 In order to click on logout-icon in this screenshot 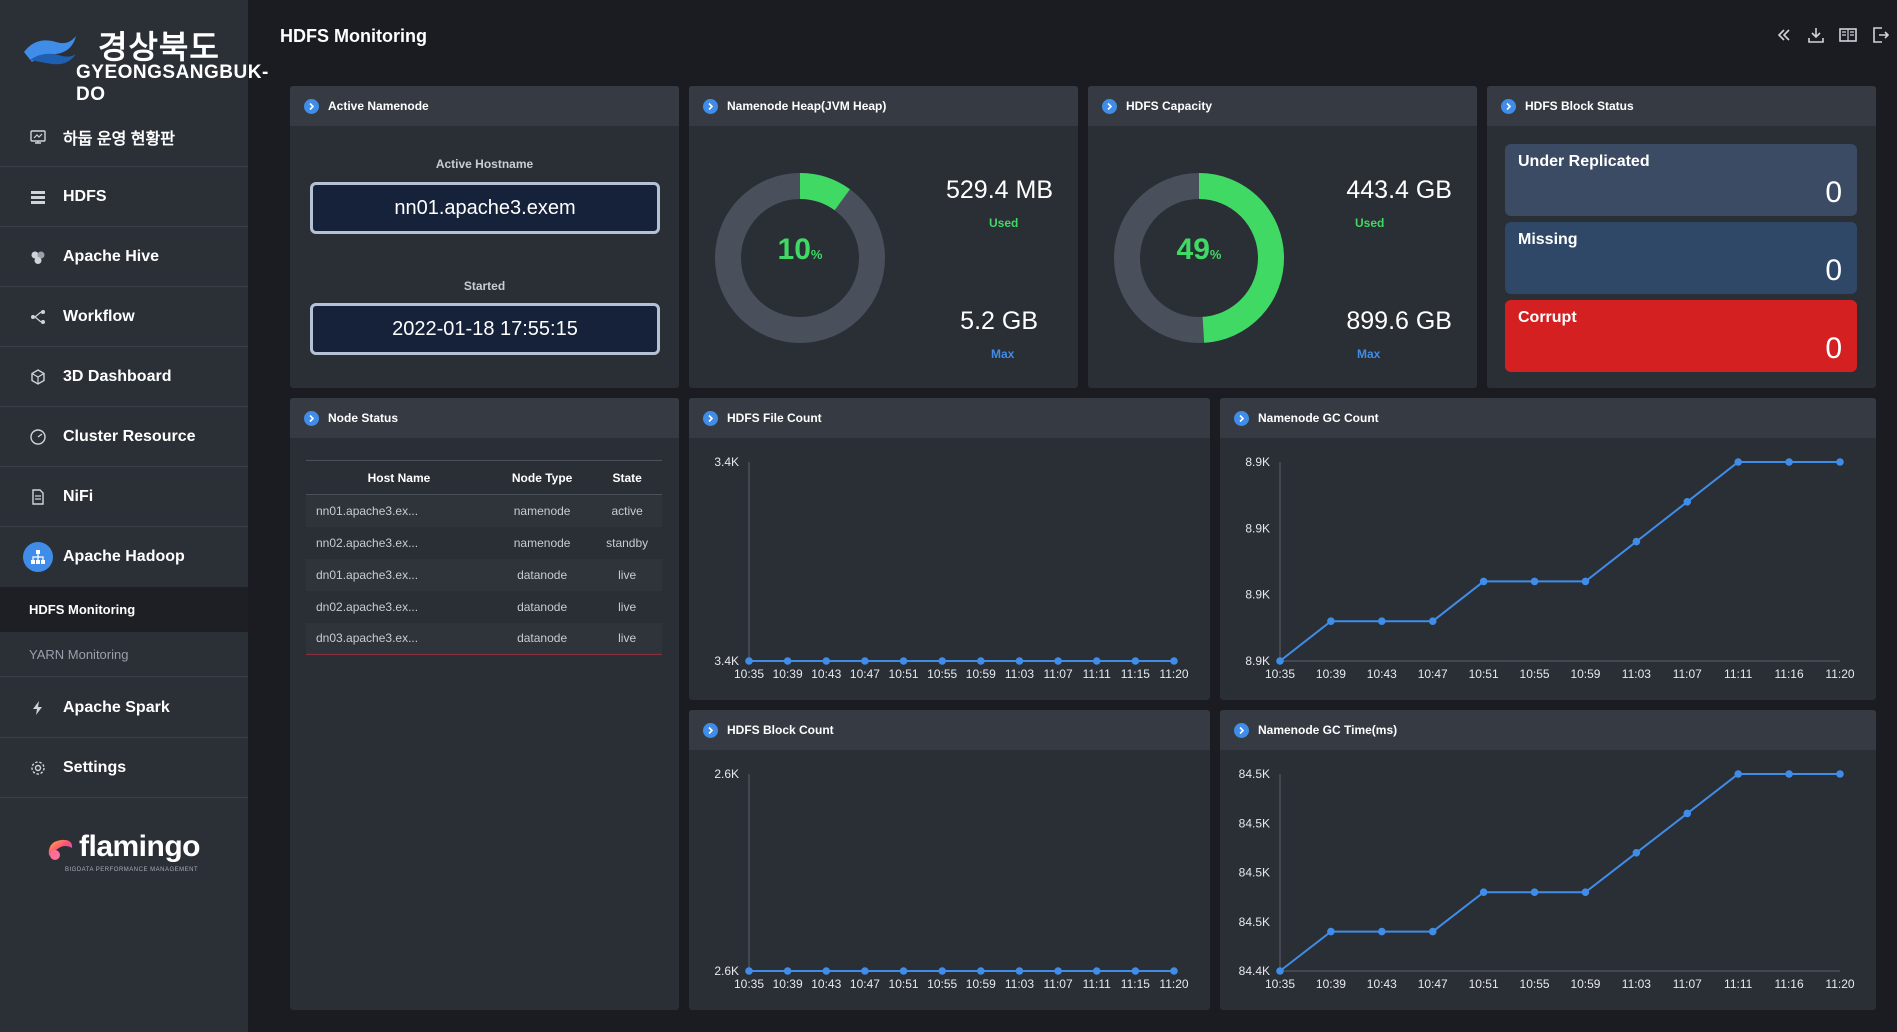, I will do `click(1880, 35)`.